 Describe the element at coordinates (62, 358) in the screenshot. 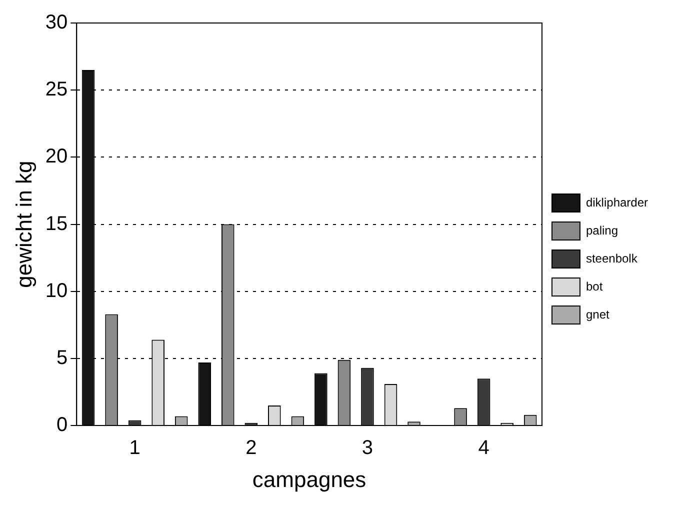

I see `y-tick-label: 5` at that location.